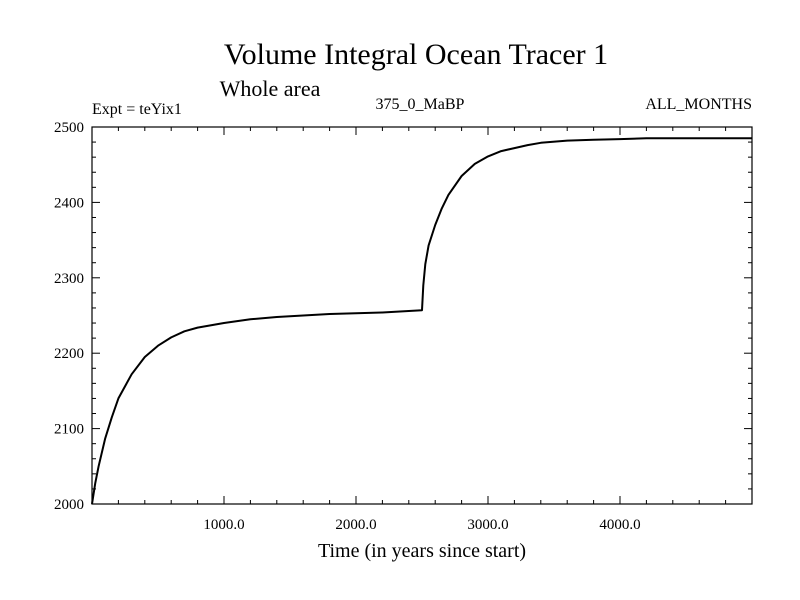 The image size is (800, 600). I want to click on chart-subtitle: Whole area, so click(270, 88).